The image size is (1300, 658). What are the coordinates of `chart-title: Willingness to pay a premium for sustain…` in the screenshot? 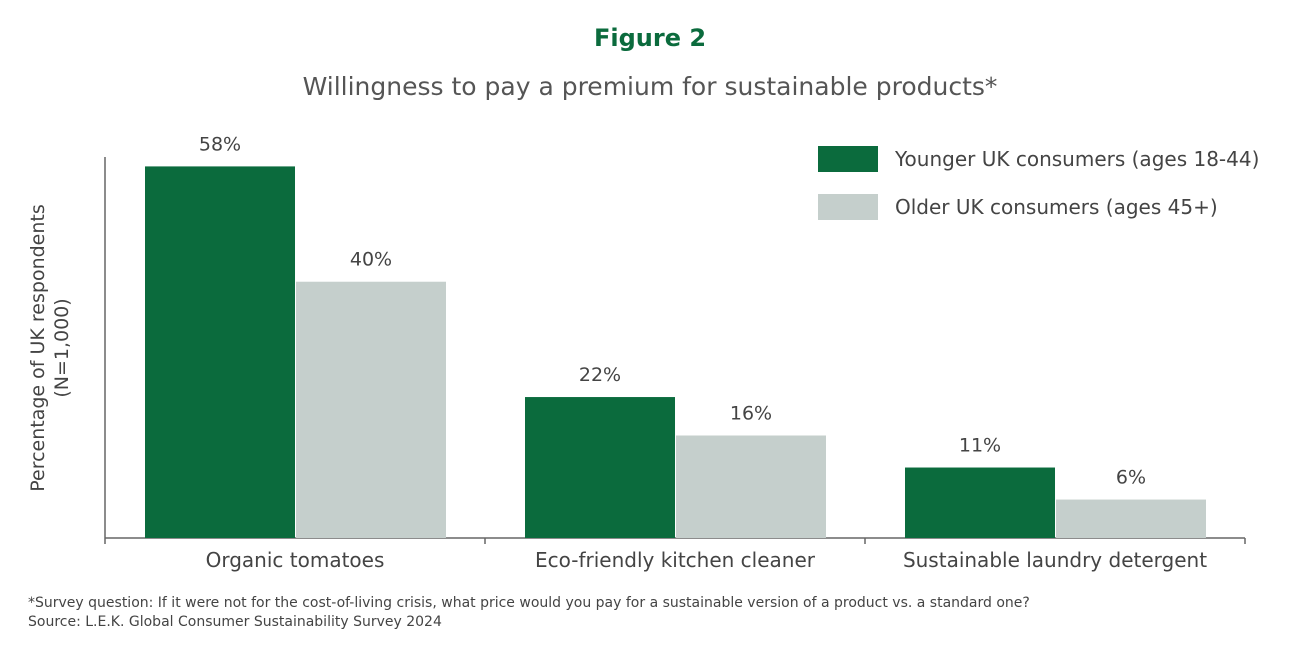 It's located at (650, 86).